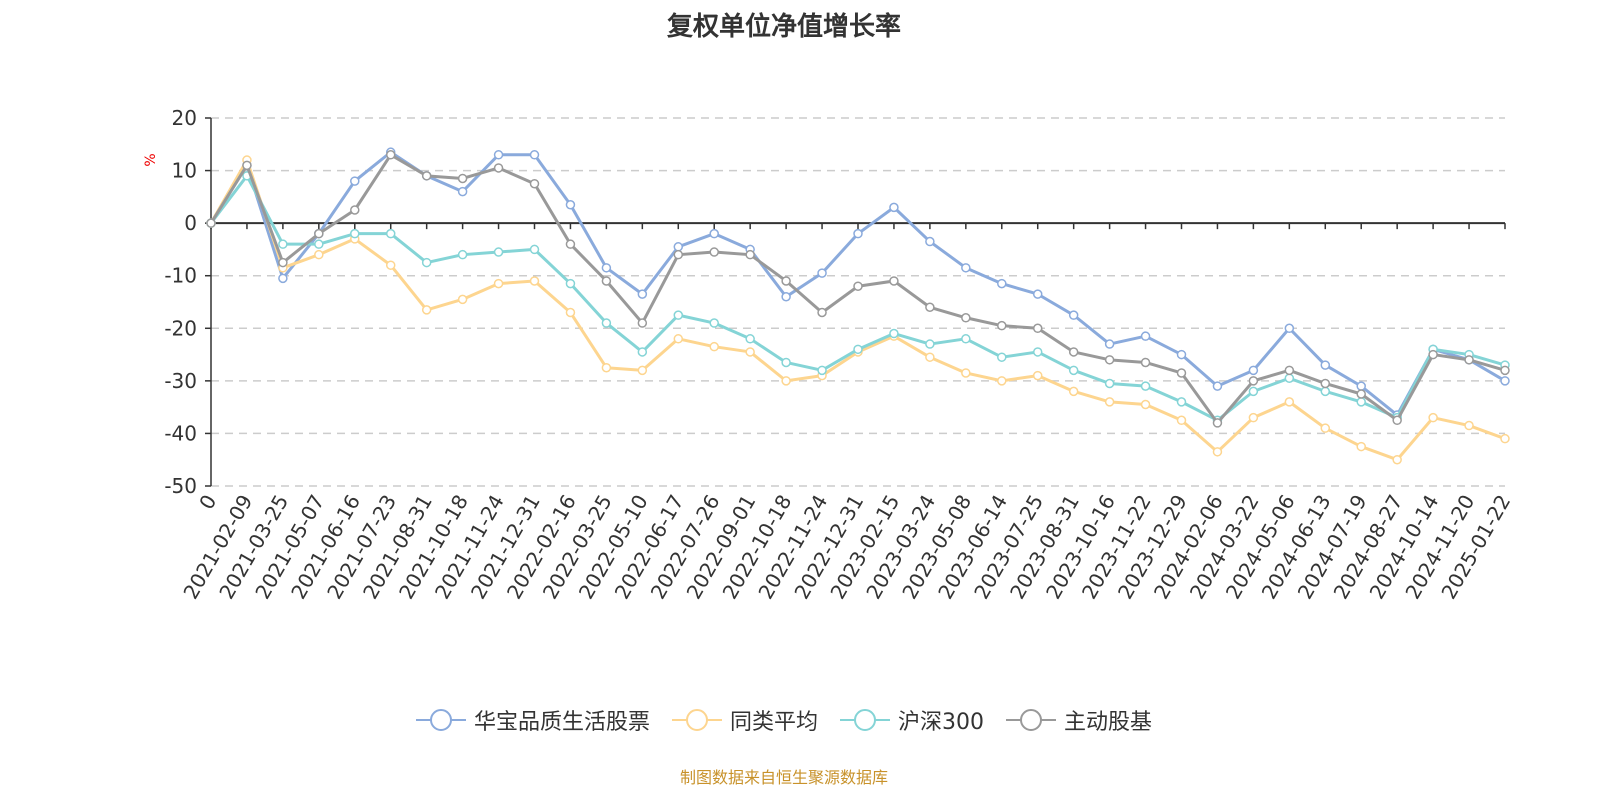 The width and height of the screenshot is (1600, 800). What do you see at coordinates (207, 502) in the screenshot?
I see `x-tick-label: 0` at bounding box center [207, 502].